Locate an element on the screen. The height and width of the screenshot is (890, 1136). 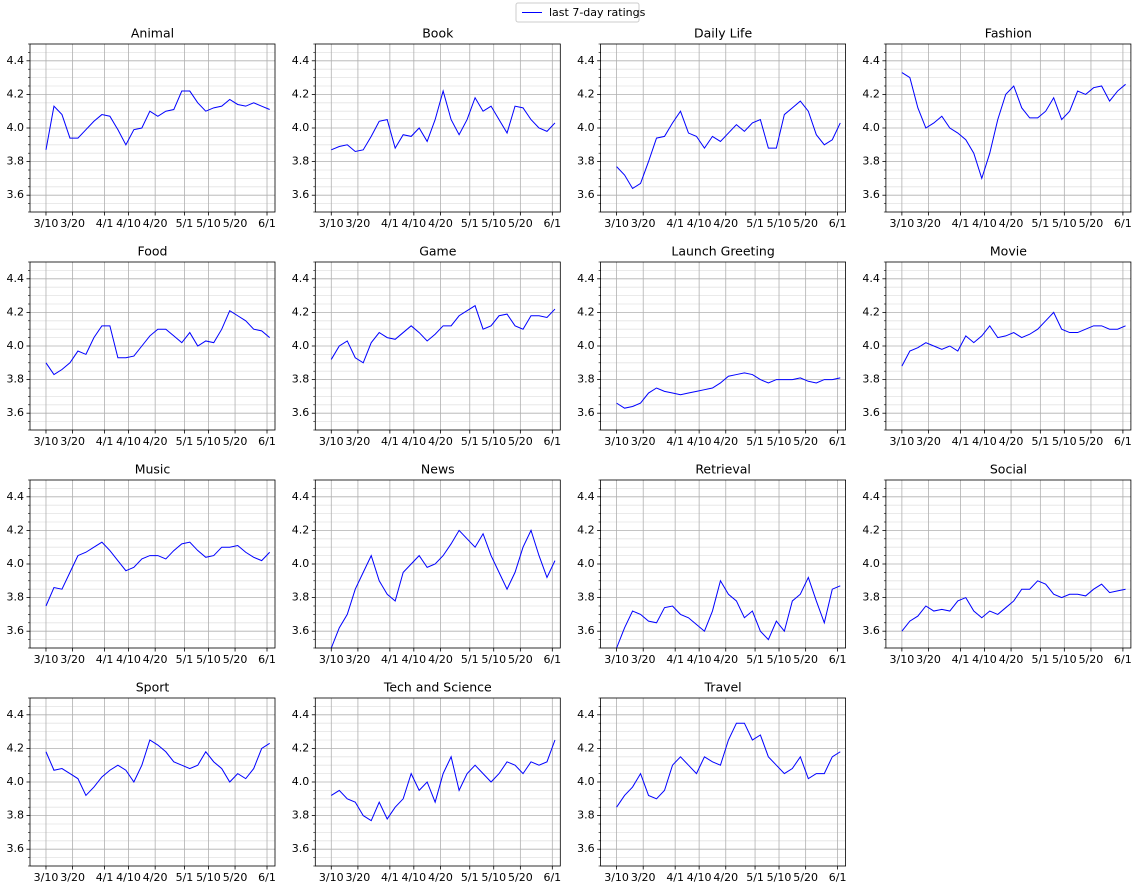
panel-title: Fashion is located at coordinates (1008, 33).